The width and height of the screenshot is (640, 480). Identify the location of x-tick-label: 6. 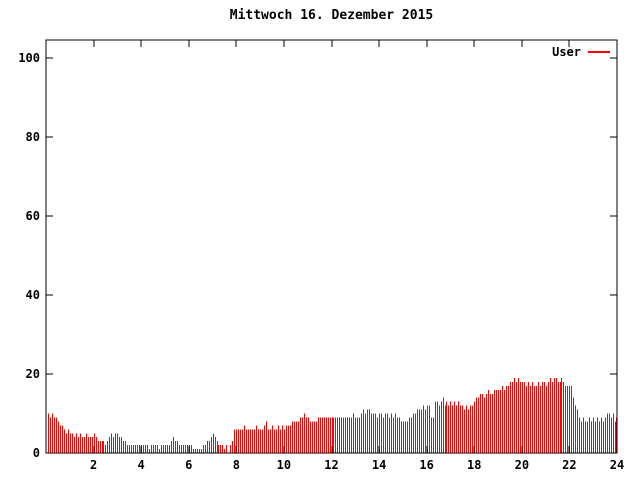
(189, 465).